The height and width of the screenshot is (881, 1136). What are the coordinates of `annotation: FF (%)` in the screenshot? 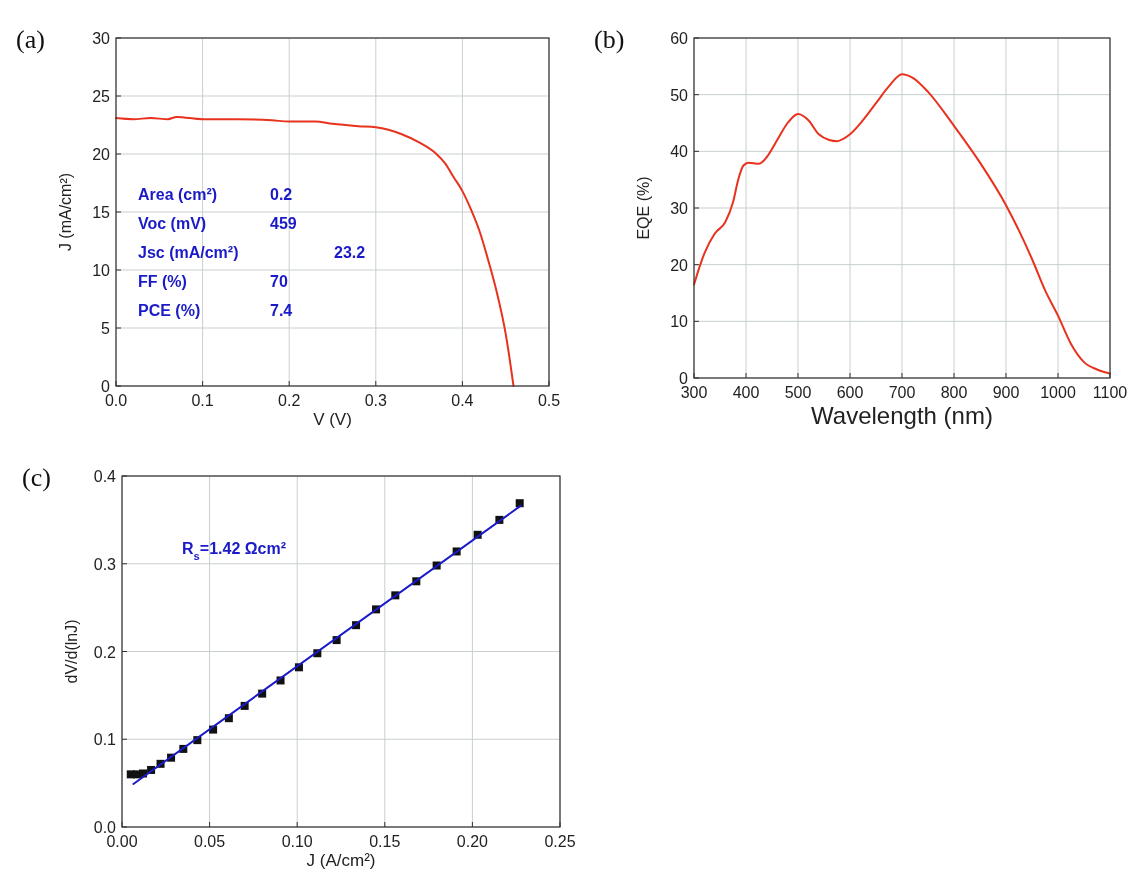 It's located at (162, 281).